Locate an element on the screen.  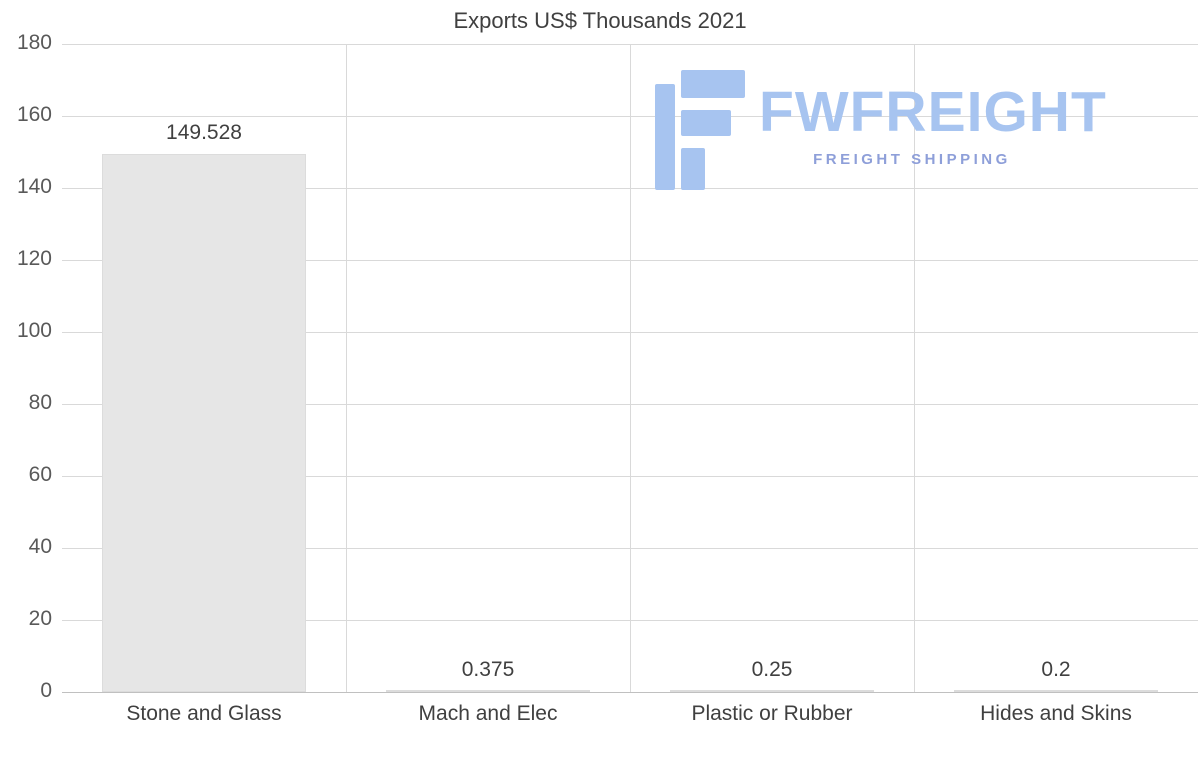
value-label-mach-and-elec: 0.375 is located at coordinates (488, 669).